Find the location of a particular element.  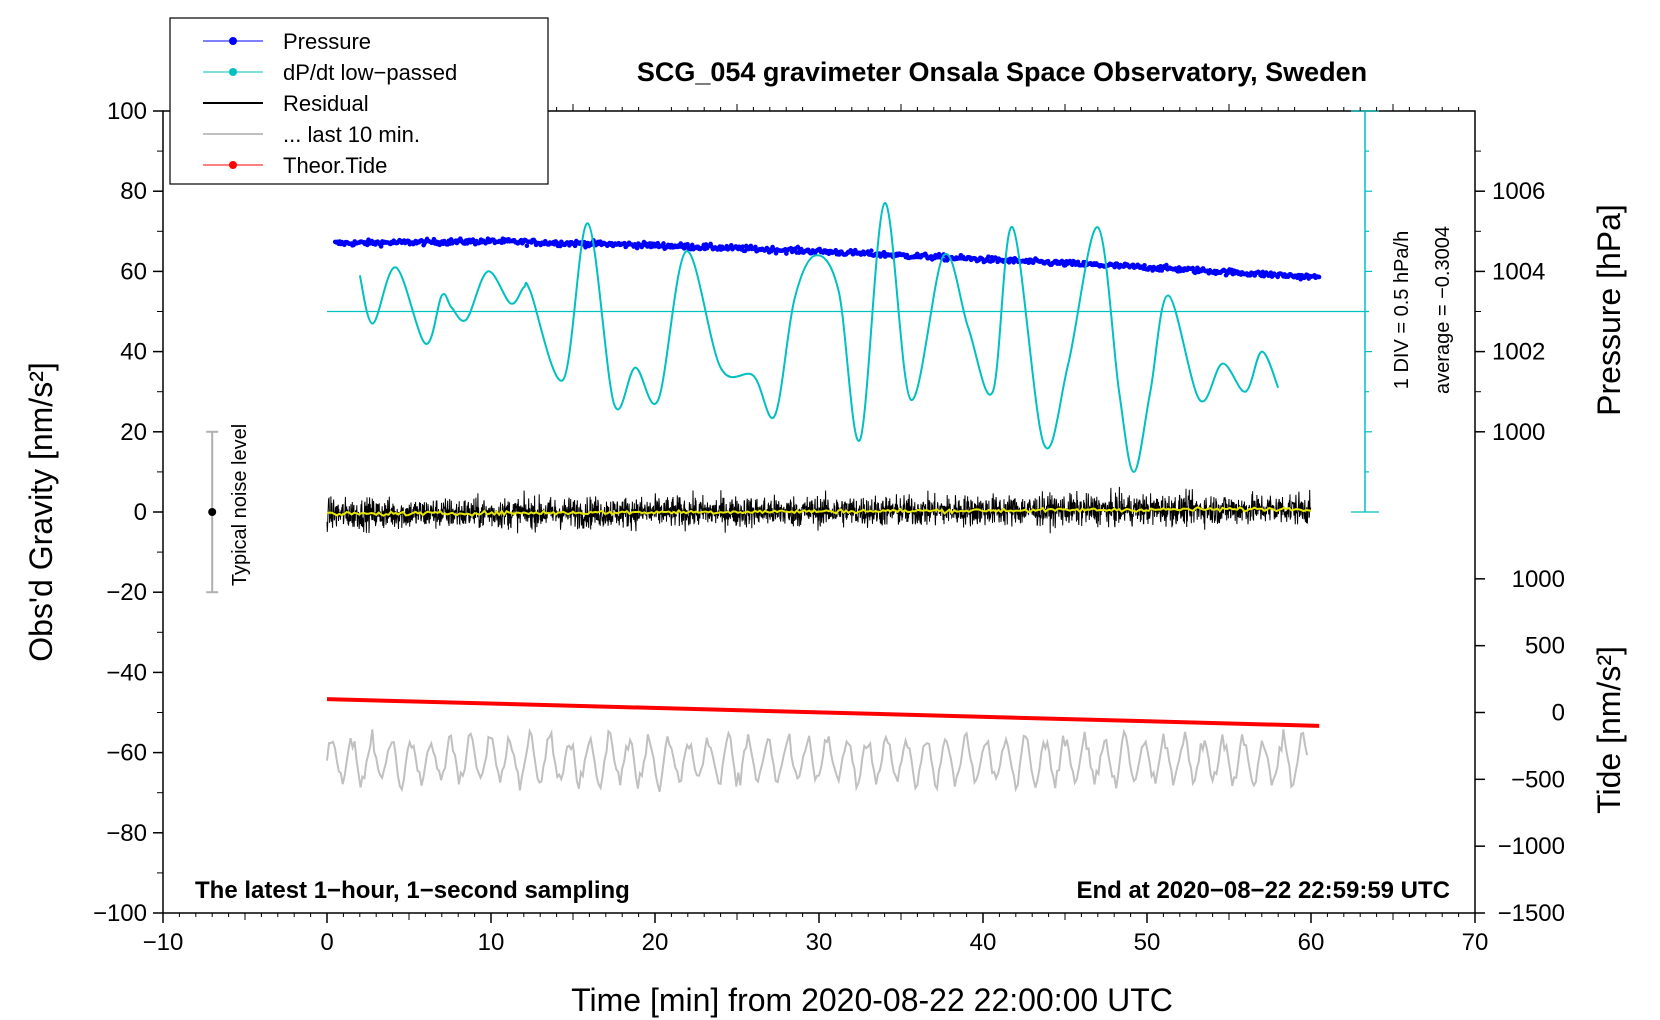

y-tick-label: 40 is located at coordinates (133, 352).